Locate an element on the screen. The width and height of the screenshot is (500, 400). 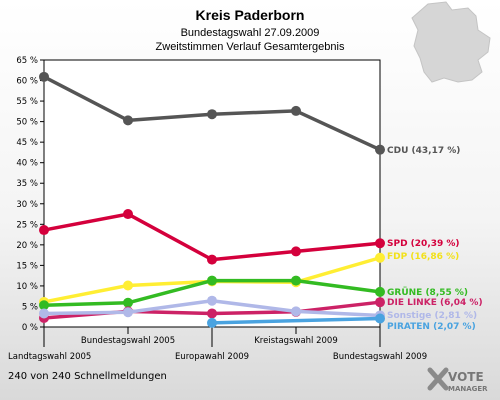
series-value-label: PIRATEN (2,07 %) is located at coordinates (431, 327).